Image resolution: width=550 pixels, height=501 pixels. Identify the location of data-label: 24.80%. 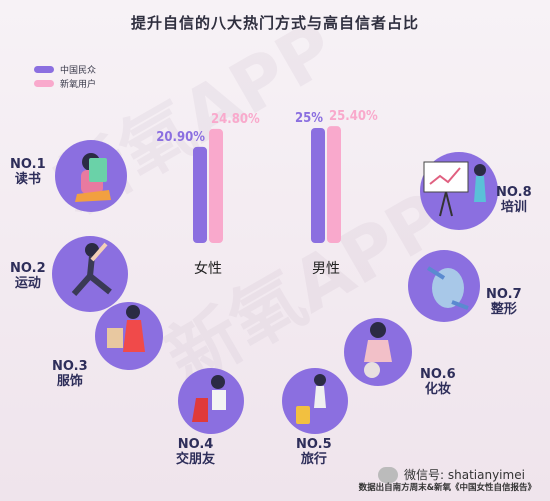
(235, 119).